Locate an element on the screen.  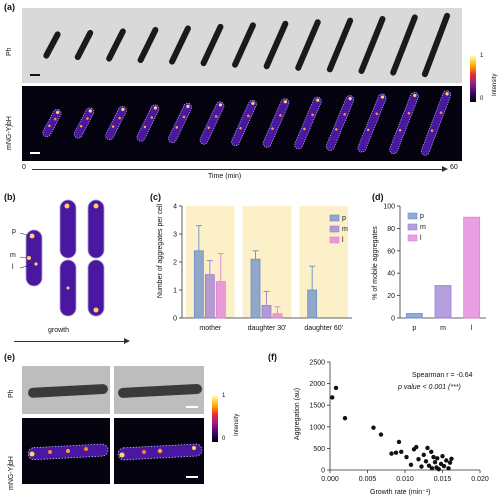
panel-c-label: (c) is located at coordinates (155, 197).